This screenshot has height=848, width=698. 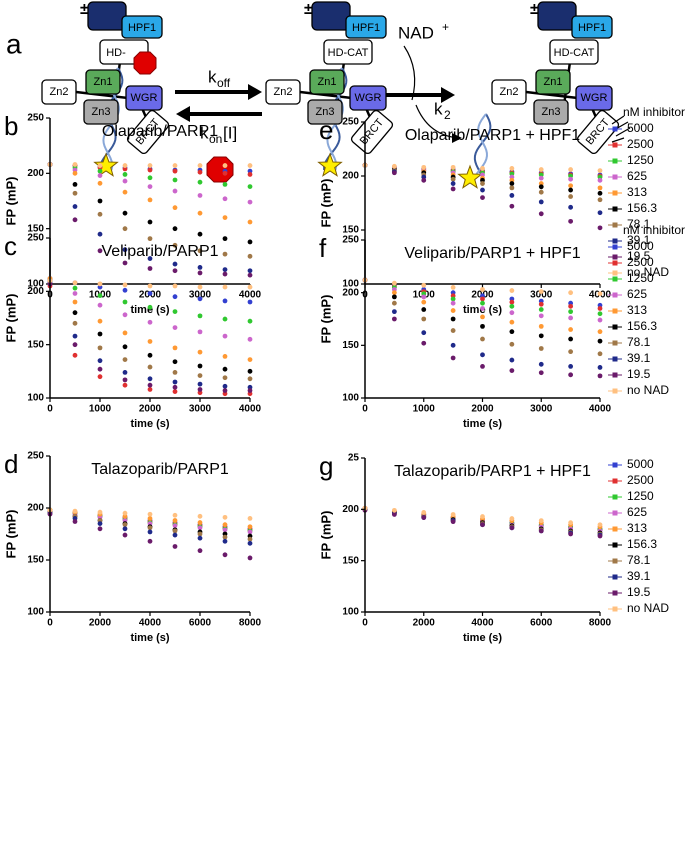 I want to click on domain-label: Zn1, so click(x=553, y=82).